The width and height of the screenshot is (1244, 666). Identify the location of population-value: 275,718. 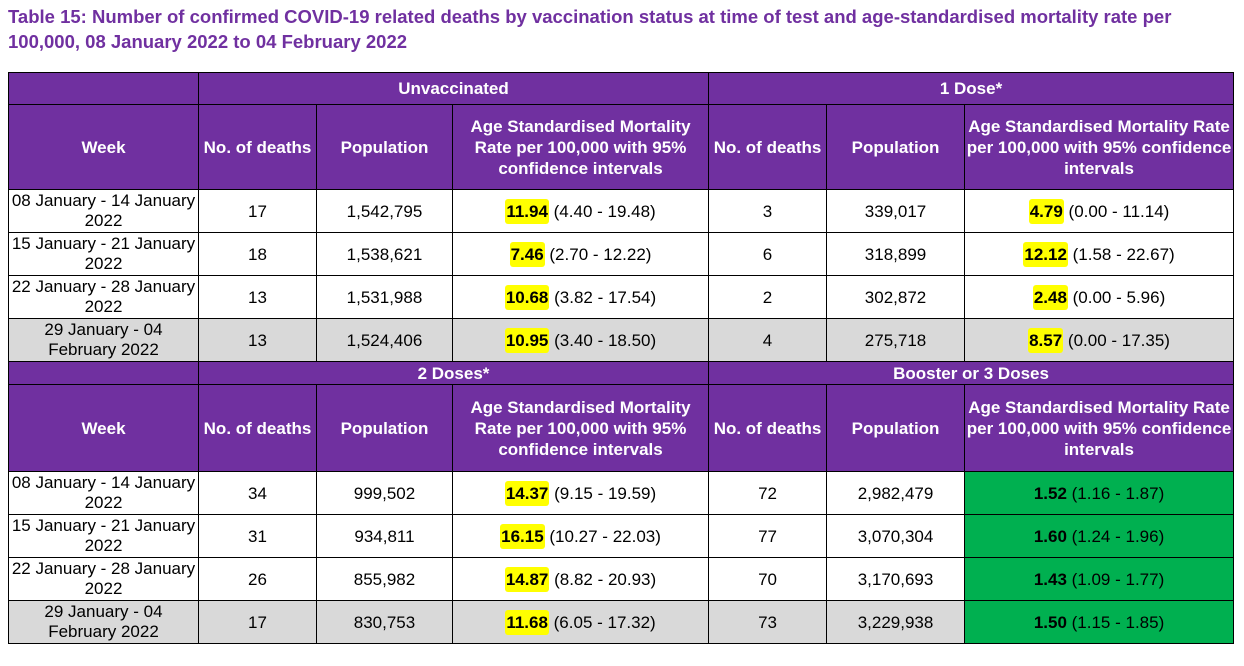
(895, 340).